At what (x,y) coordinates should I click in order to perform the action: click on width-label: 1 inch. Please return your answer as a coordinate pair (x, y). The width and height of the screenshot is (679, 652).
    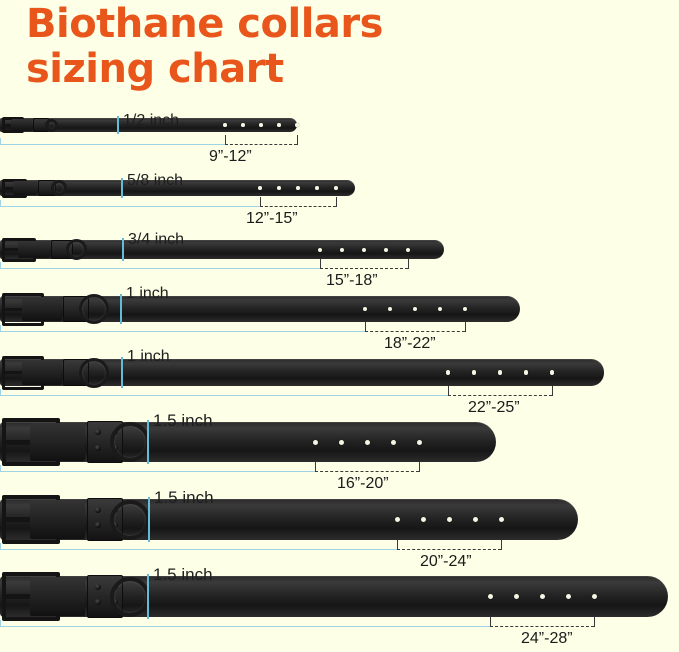
    Looking at the image, I should click on (148, 356).